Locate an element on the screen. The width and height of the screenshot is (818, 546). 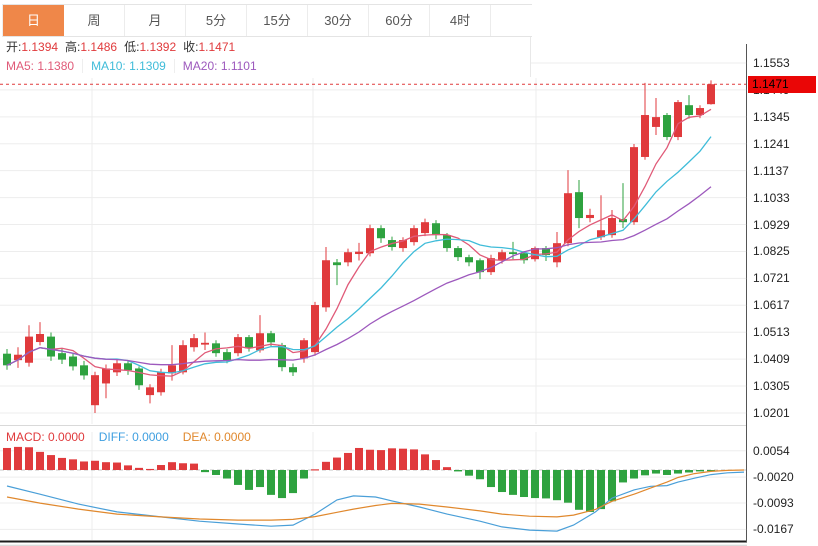
tab-1w: 周 is located at coordinates (94, 20).